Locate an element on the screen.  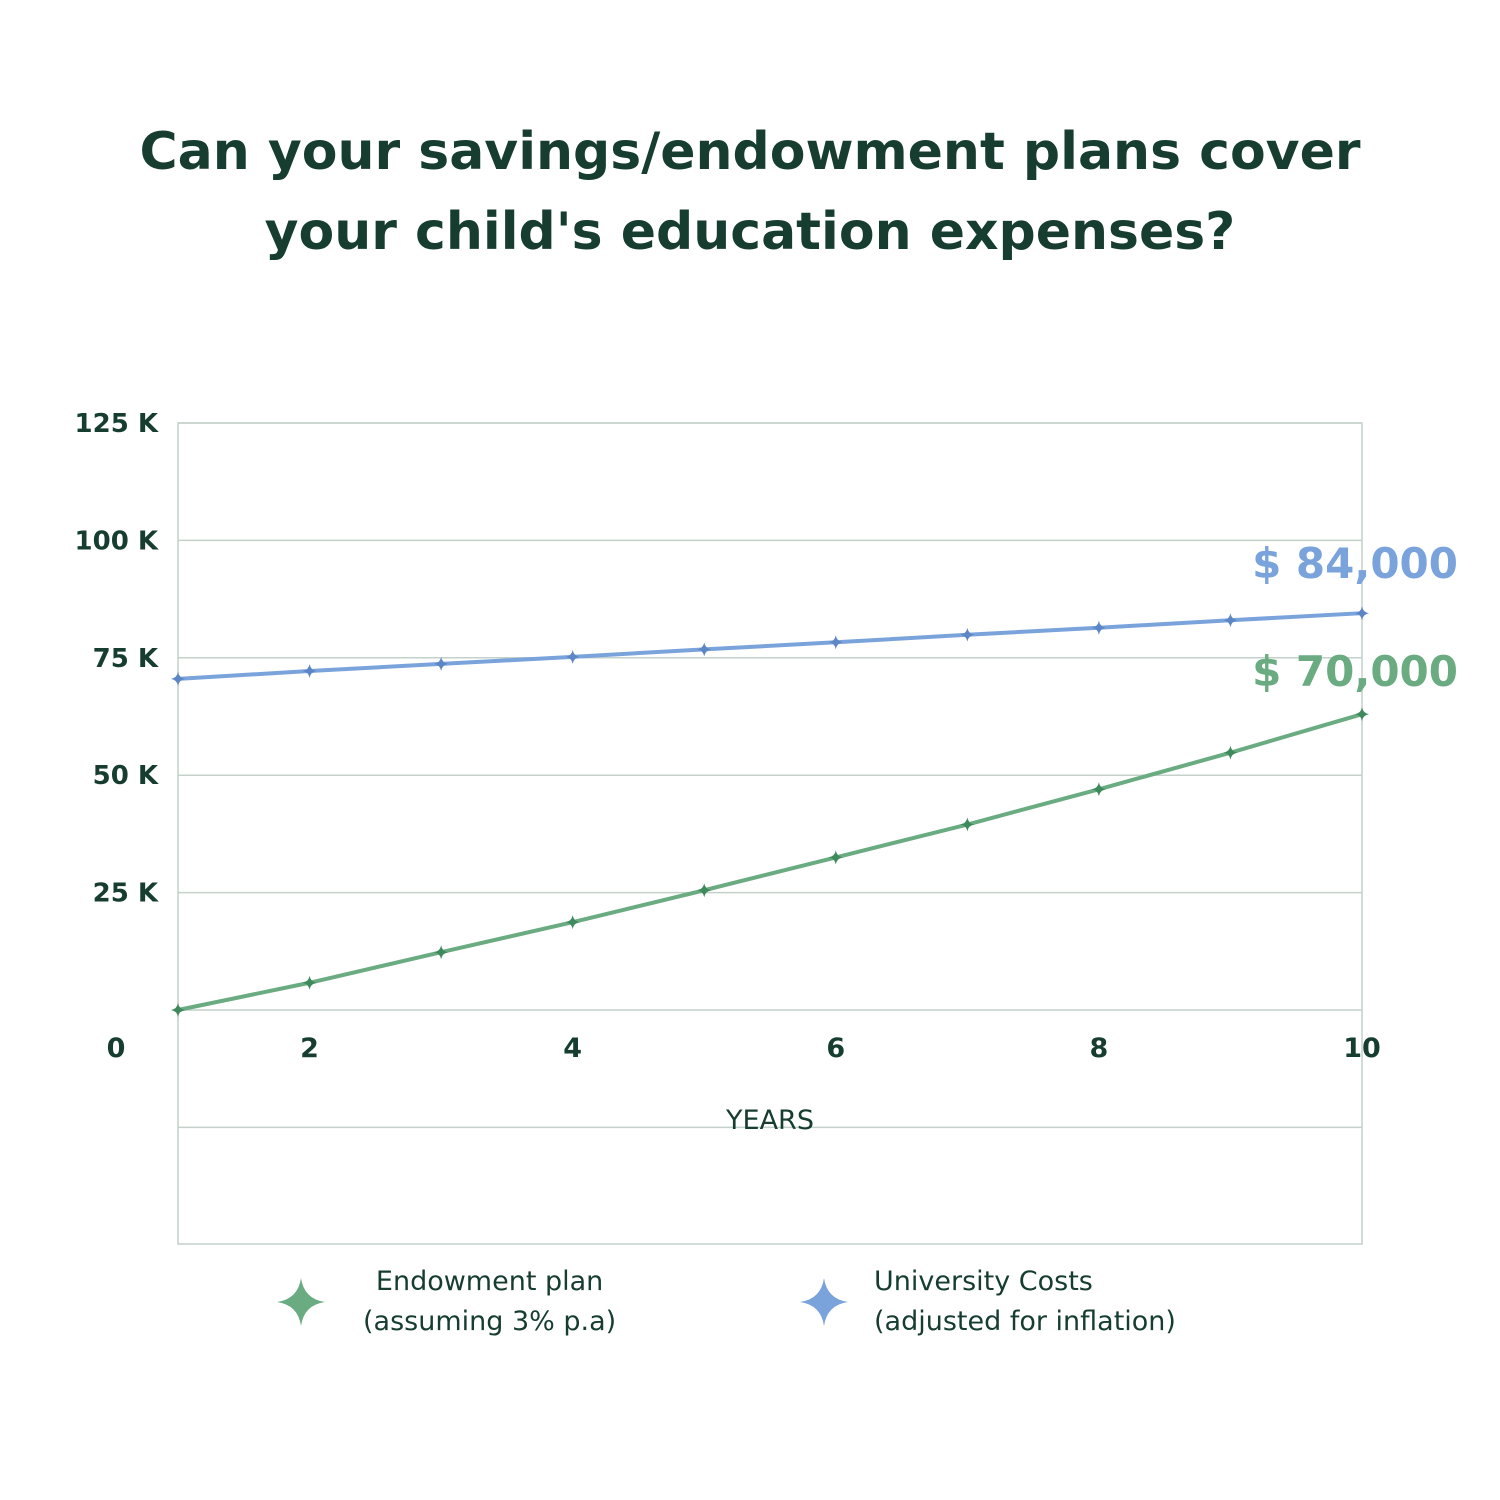
x-tick-label: 6 is located at coordinates (835, 1048).